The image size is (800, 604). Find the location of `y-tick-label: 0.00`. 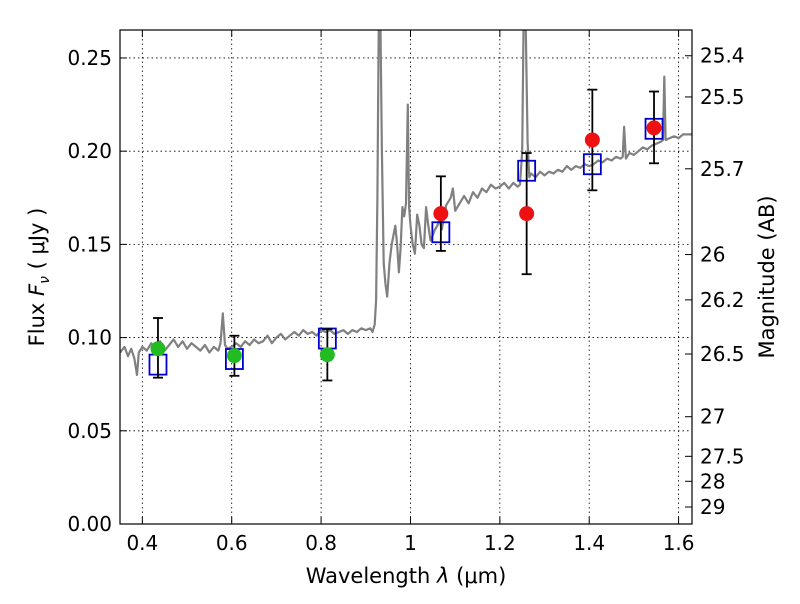

y-tick-label: 0.00 is located at coordinates (89, 524).